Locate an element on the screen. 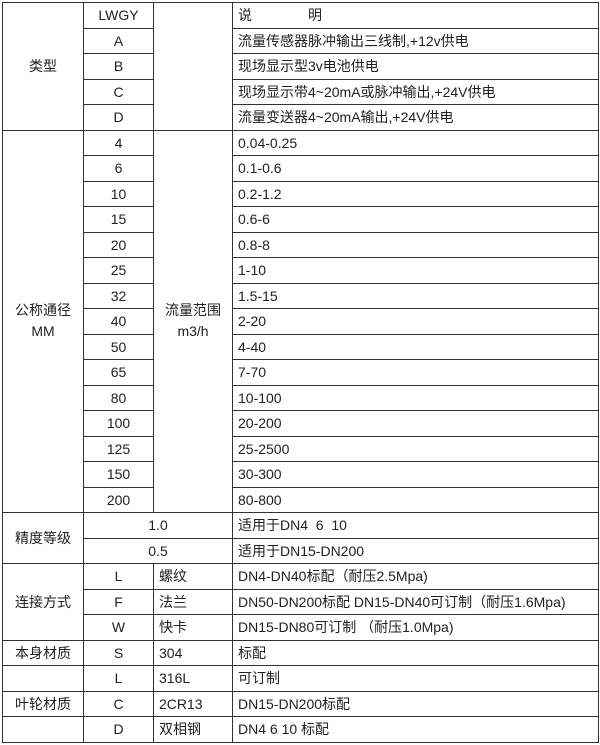 Image resolution: width=600 pixels, height=745 pixels. accuracy-section-header: 精度等级 is located at coordinates (43, 538).